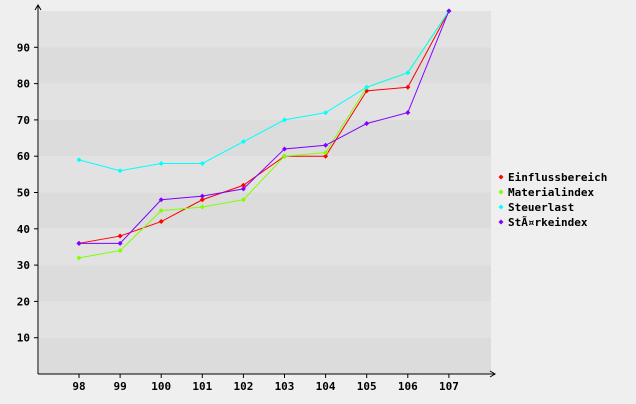  I want to click on y-tick-label: 70, so click(23, 120).